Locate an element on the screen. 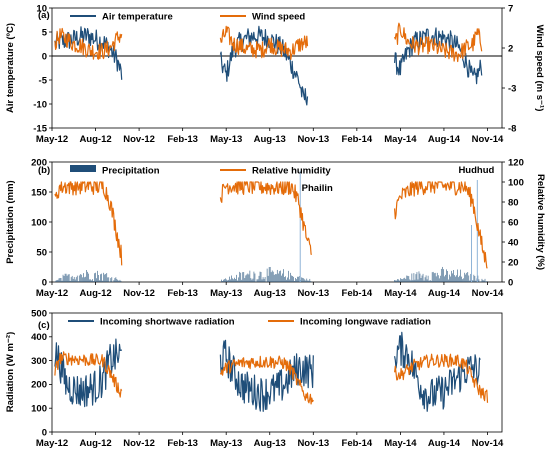  panel-label-a: (a) is located at coordinates (44, 15).